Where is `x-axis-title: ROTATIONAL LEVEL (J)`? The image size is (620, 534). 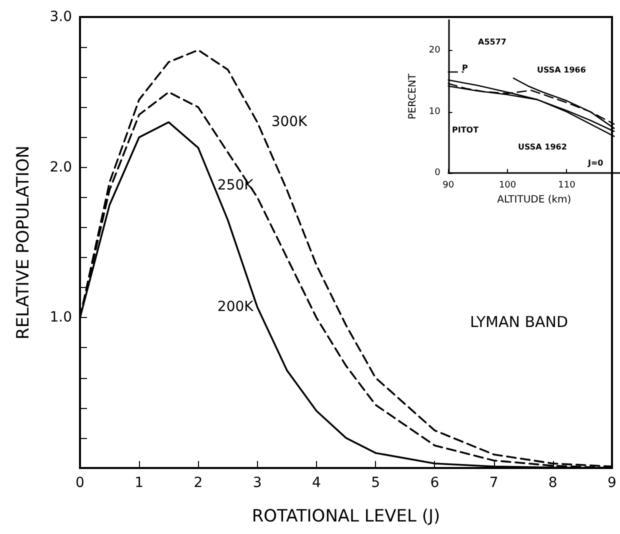
x-axis-title: ROTATIONAL LEVEL (J) is located at coordinates (346, 516).